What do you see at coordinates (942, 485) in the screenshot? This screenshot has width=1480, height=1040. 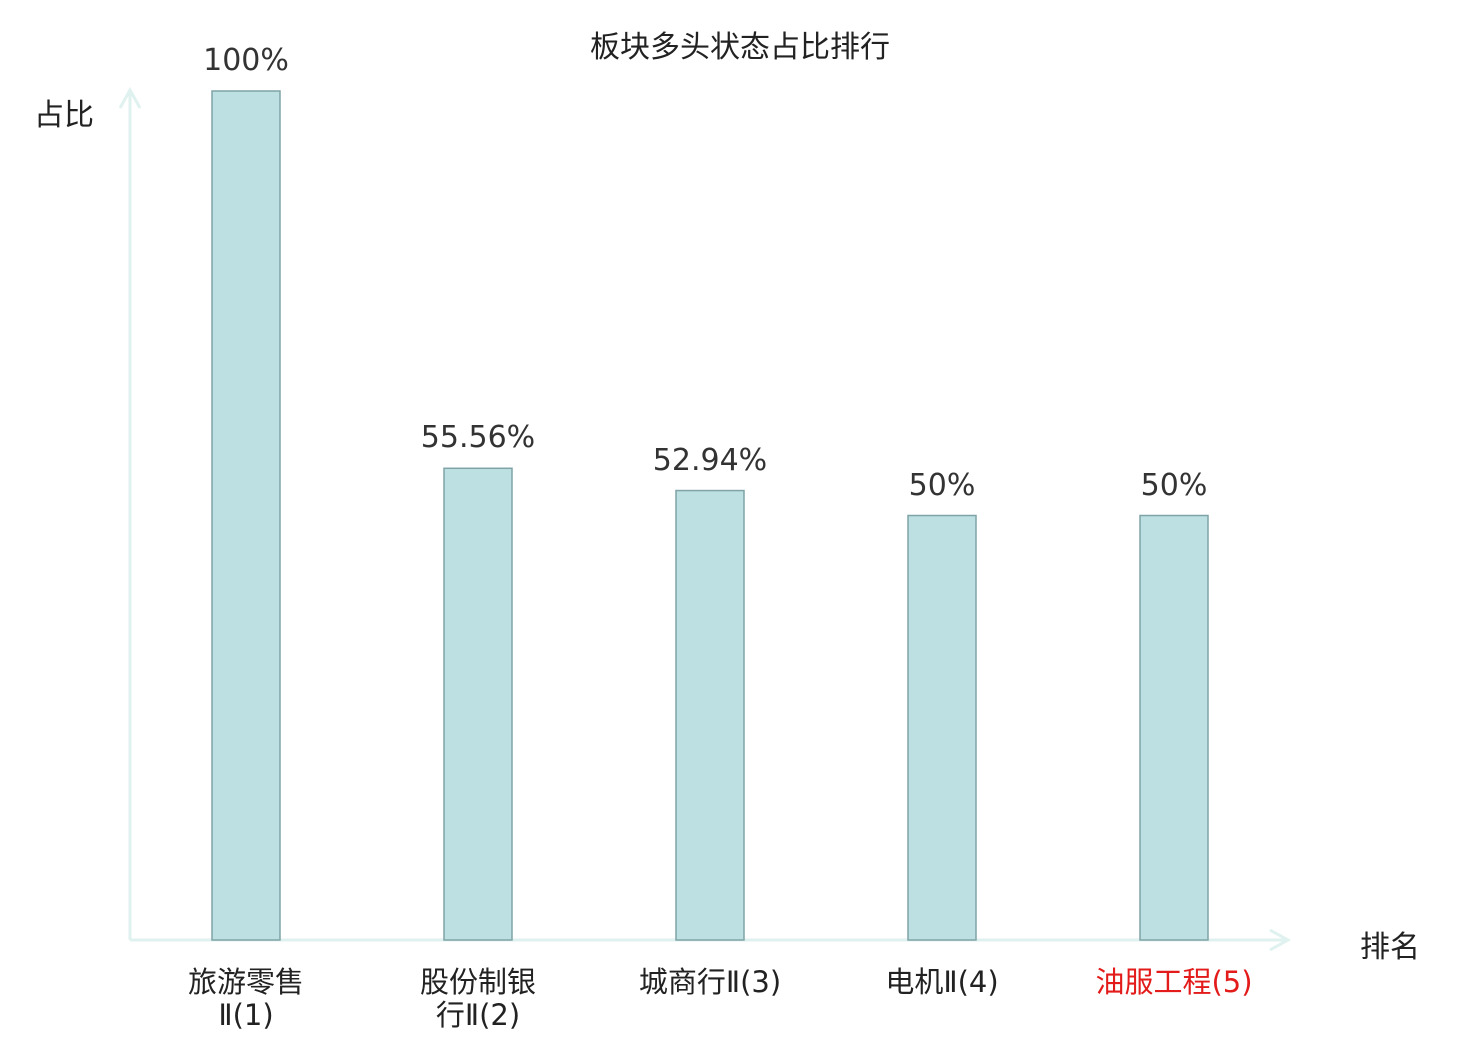 I see `value-label-4: 50%` at bounding box center [942, 485].